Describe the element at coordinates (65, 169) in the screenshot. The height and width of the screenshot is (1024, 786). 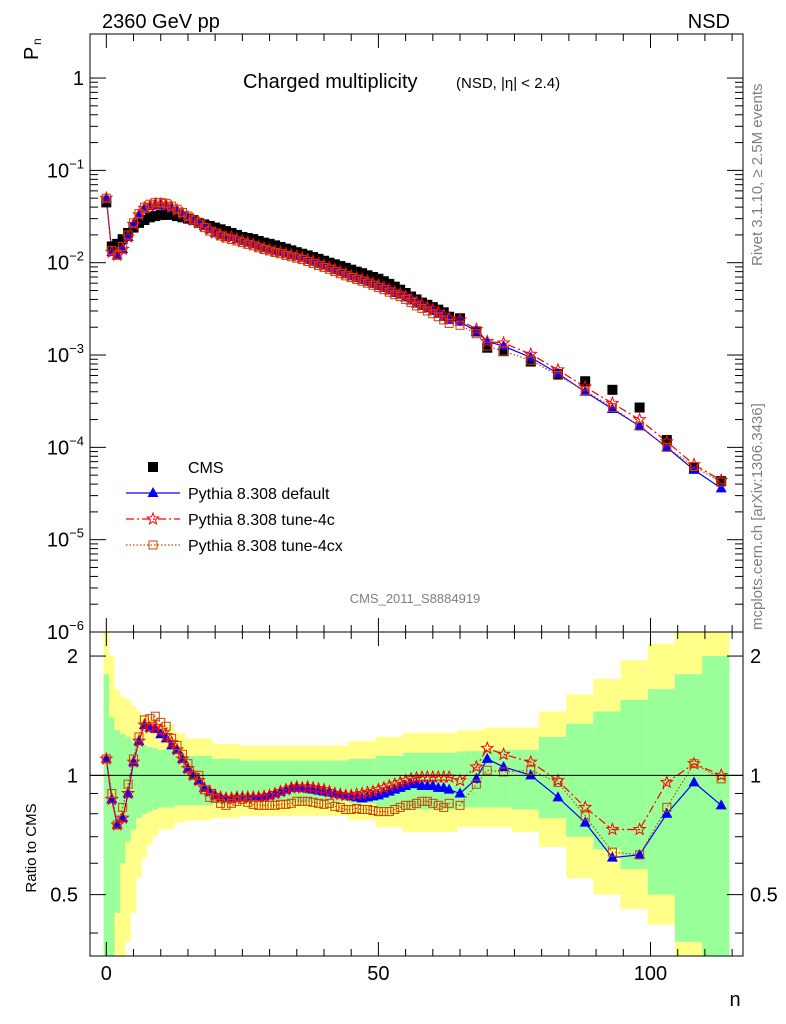
I see `main-y-tick-label: 10⁻¹` at that location.